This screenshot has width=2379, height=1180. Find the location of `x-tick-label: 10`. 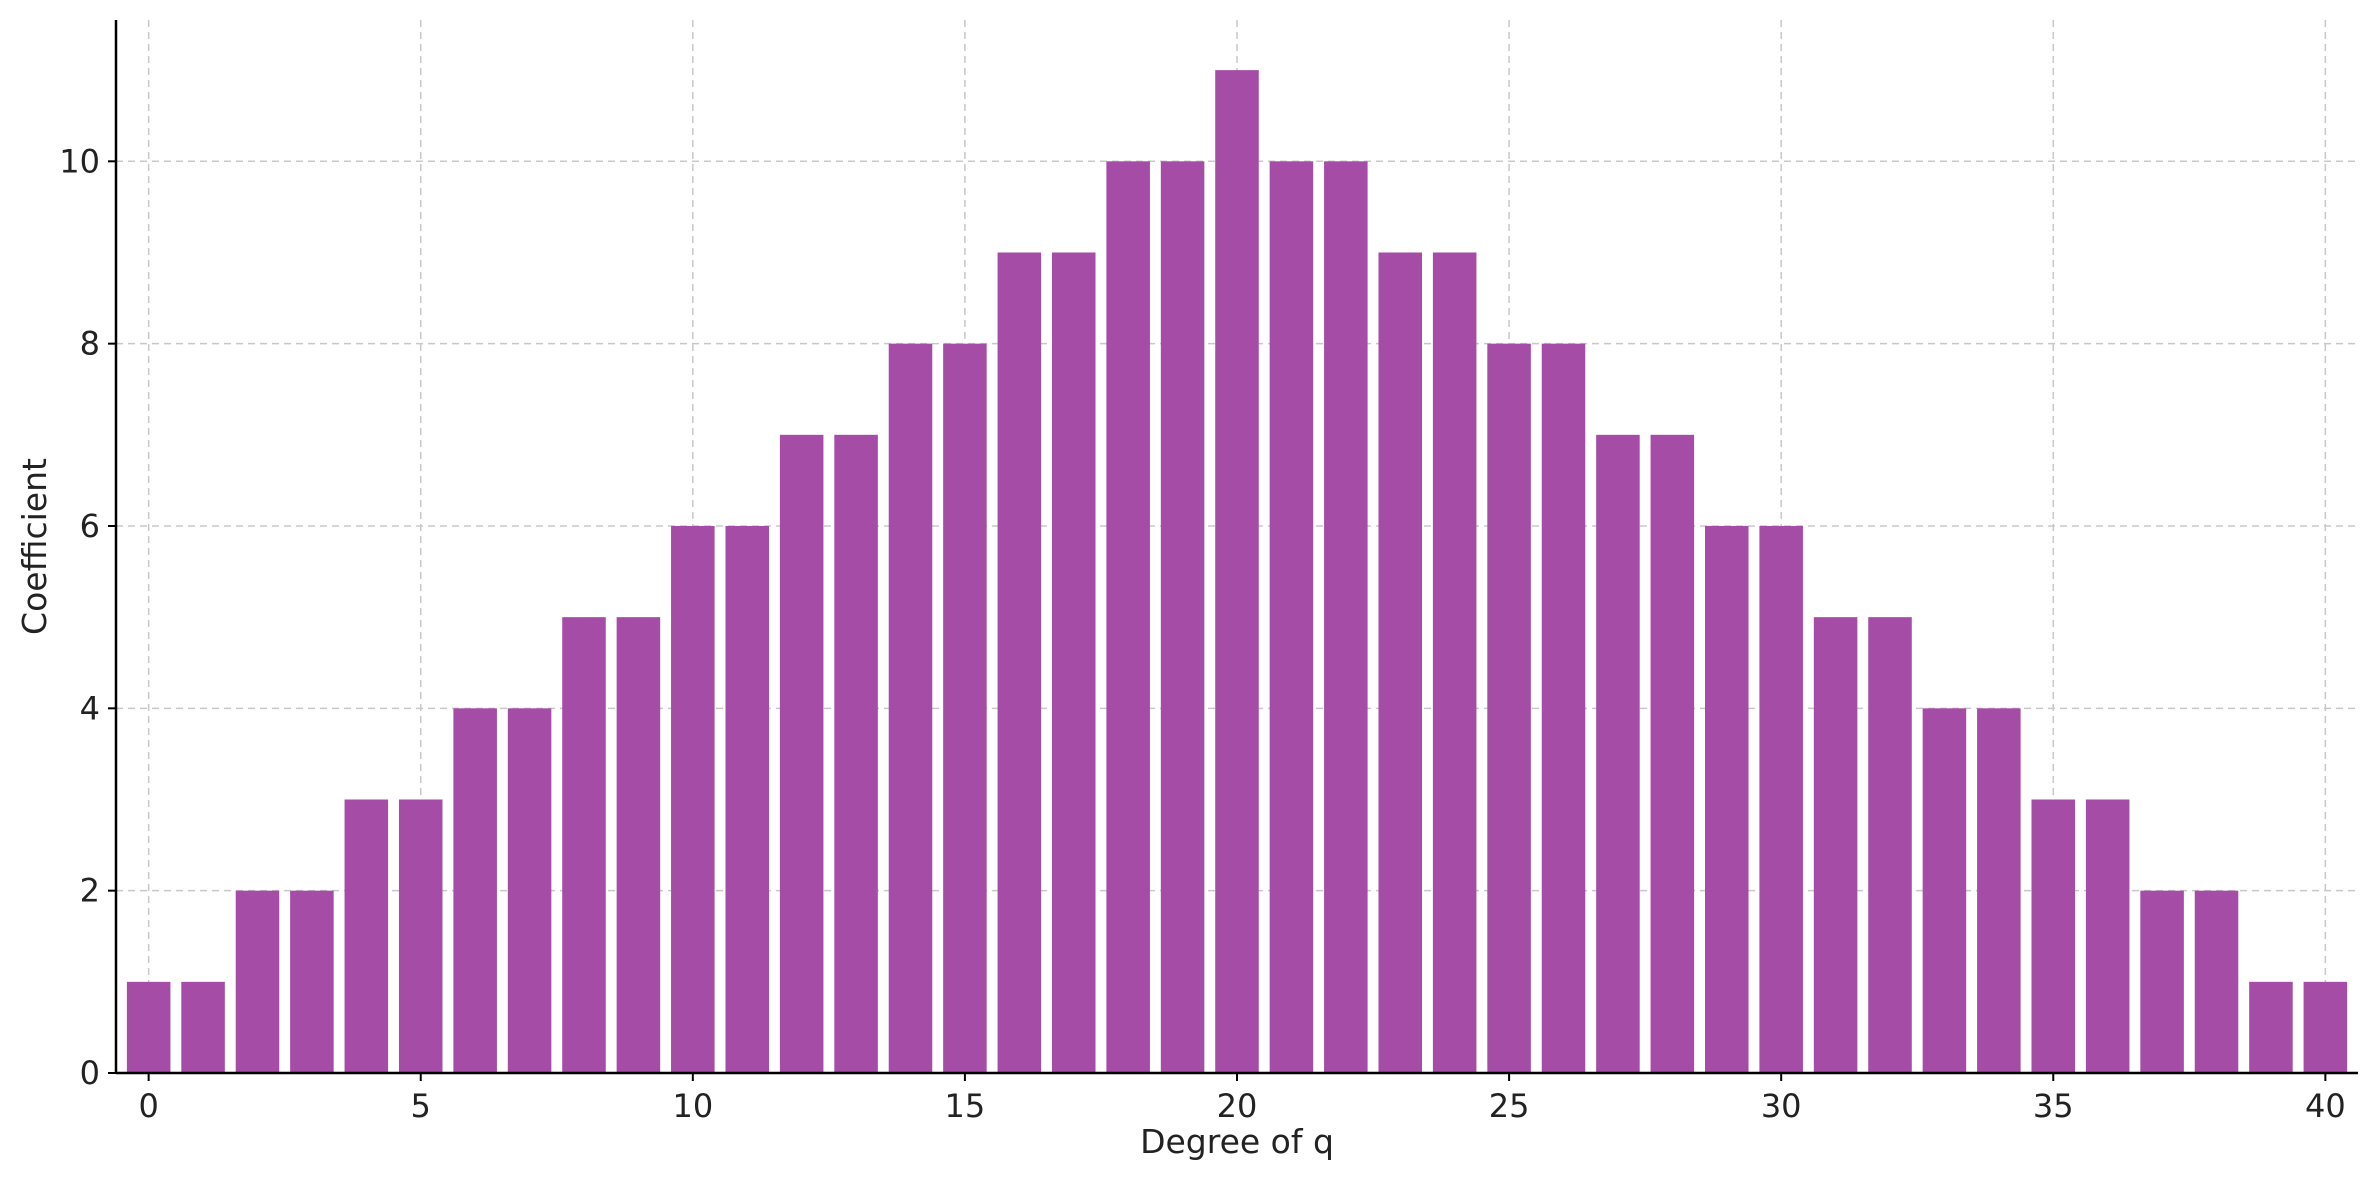

x-tick-label: 10 is located at coordinates (692, 1106).